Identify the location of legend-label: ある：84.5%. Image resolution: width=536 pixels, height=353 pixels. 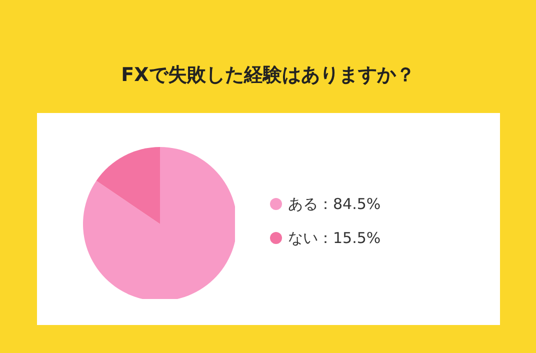
(334, 204).